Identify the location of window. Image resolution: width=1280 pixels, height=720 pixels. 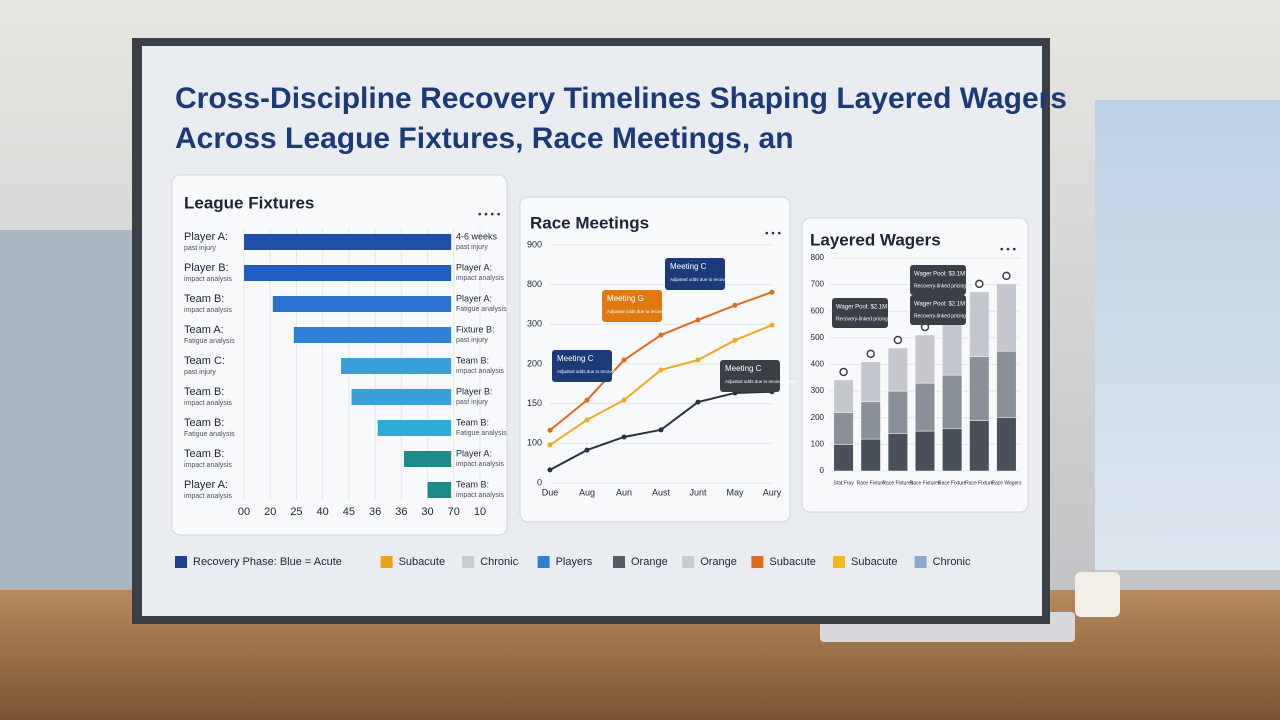
(1187, 335).